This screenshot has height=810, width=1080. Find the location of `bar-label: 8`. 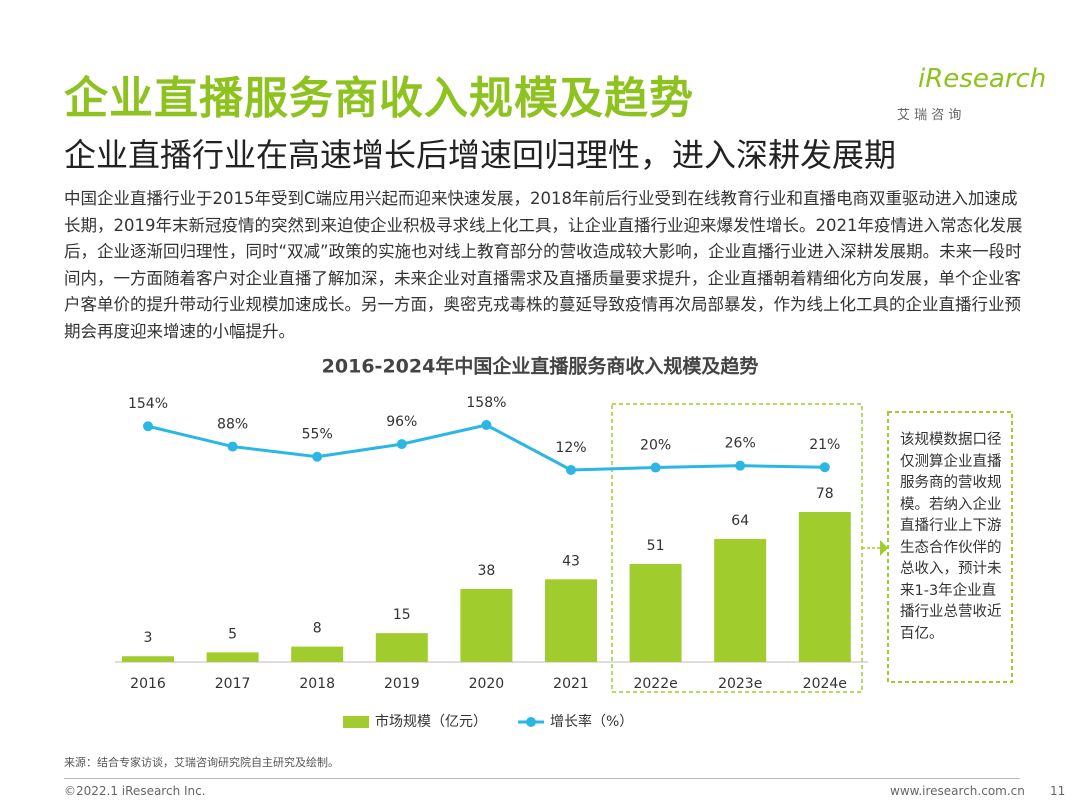

bar-label: 8 is located at coordinates (317, 629).